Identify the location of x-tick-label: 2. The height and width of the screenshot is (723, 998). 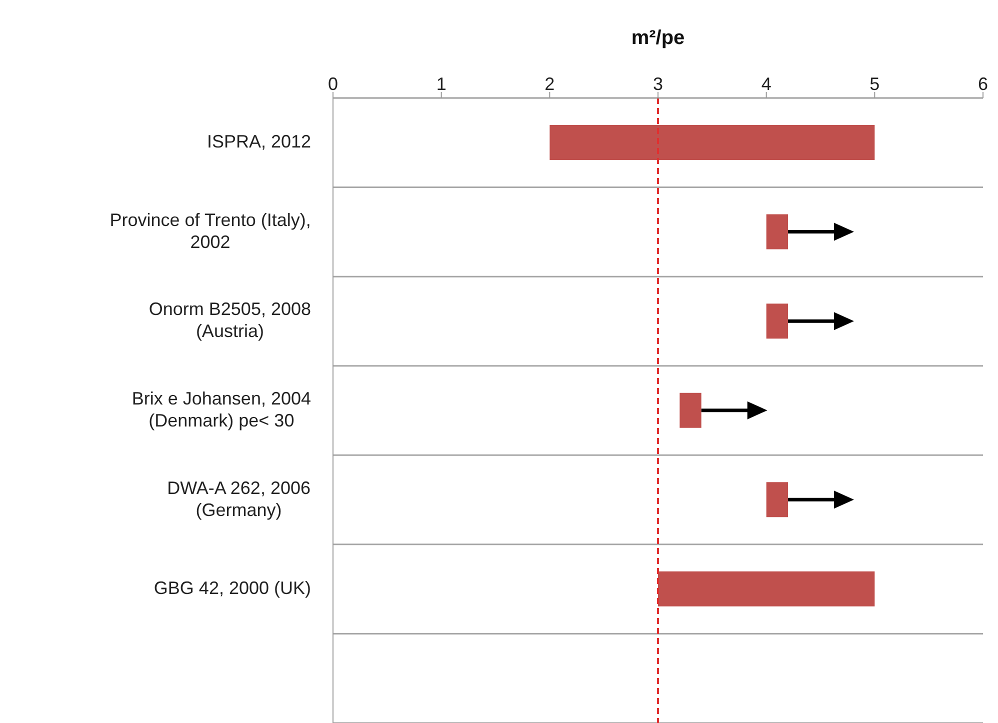
(549, 84).